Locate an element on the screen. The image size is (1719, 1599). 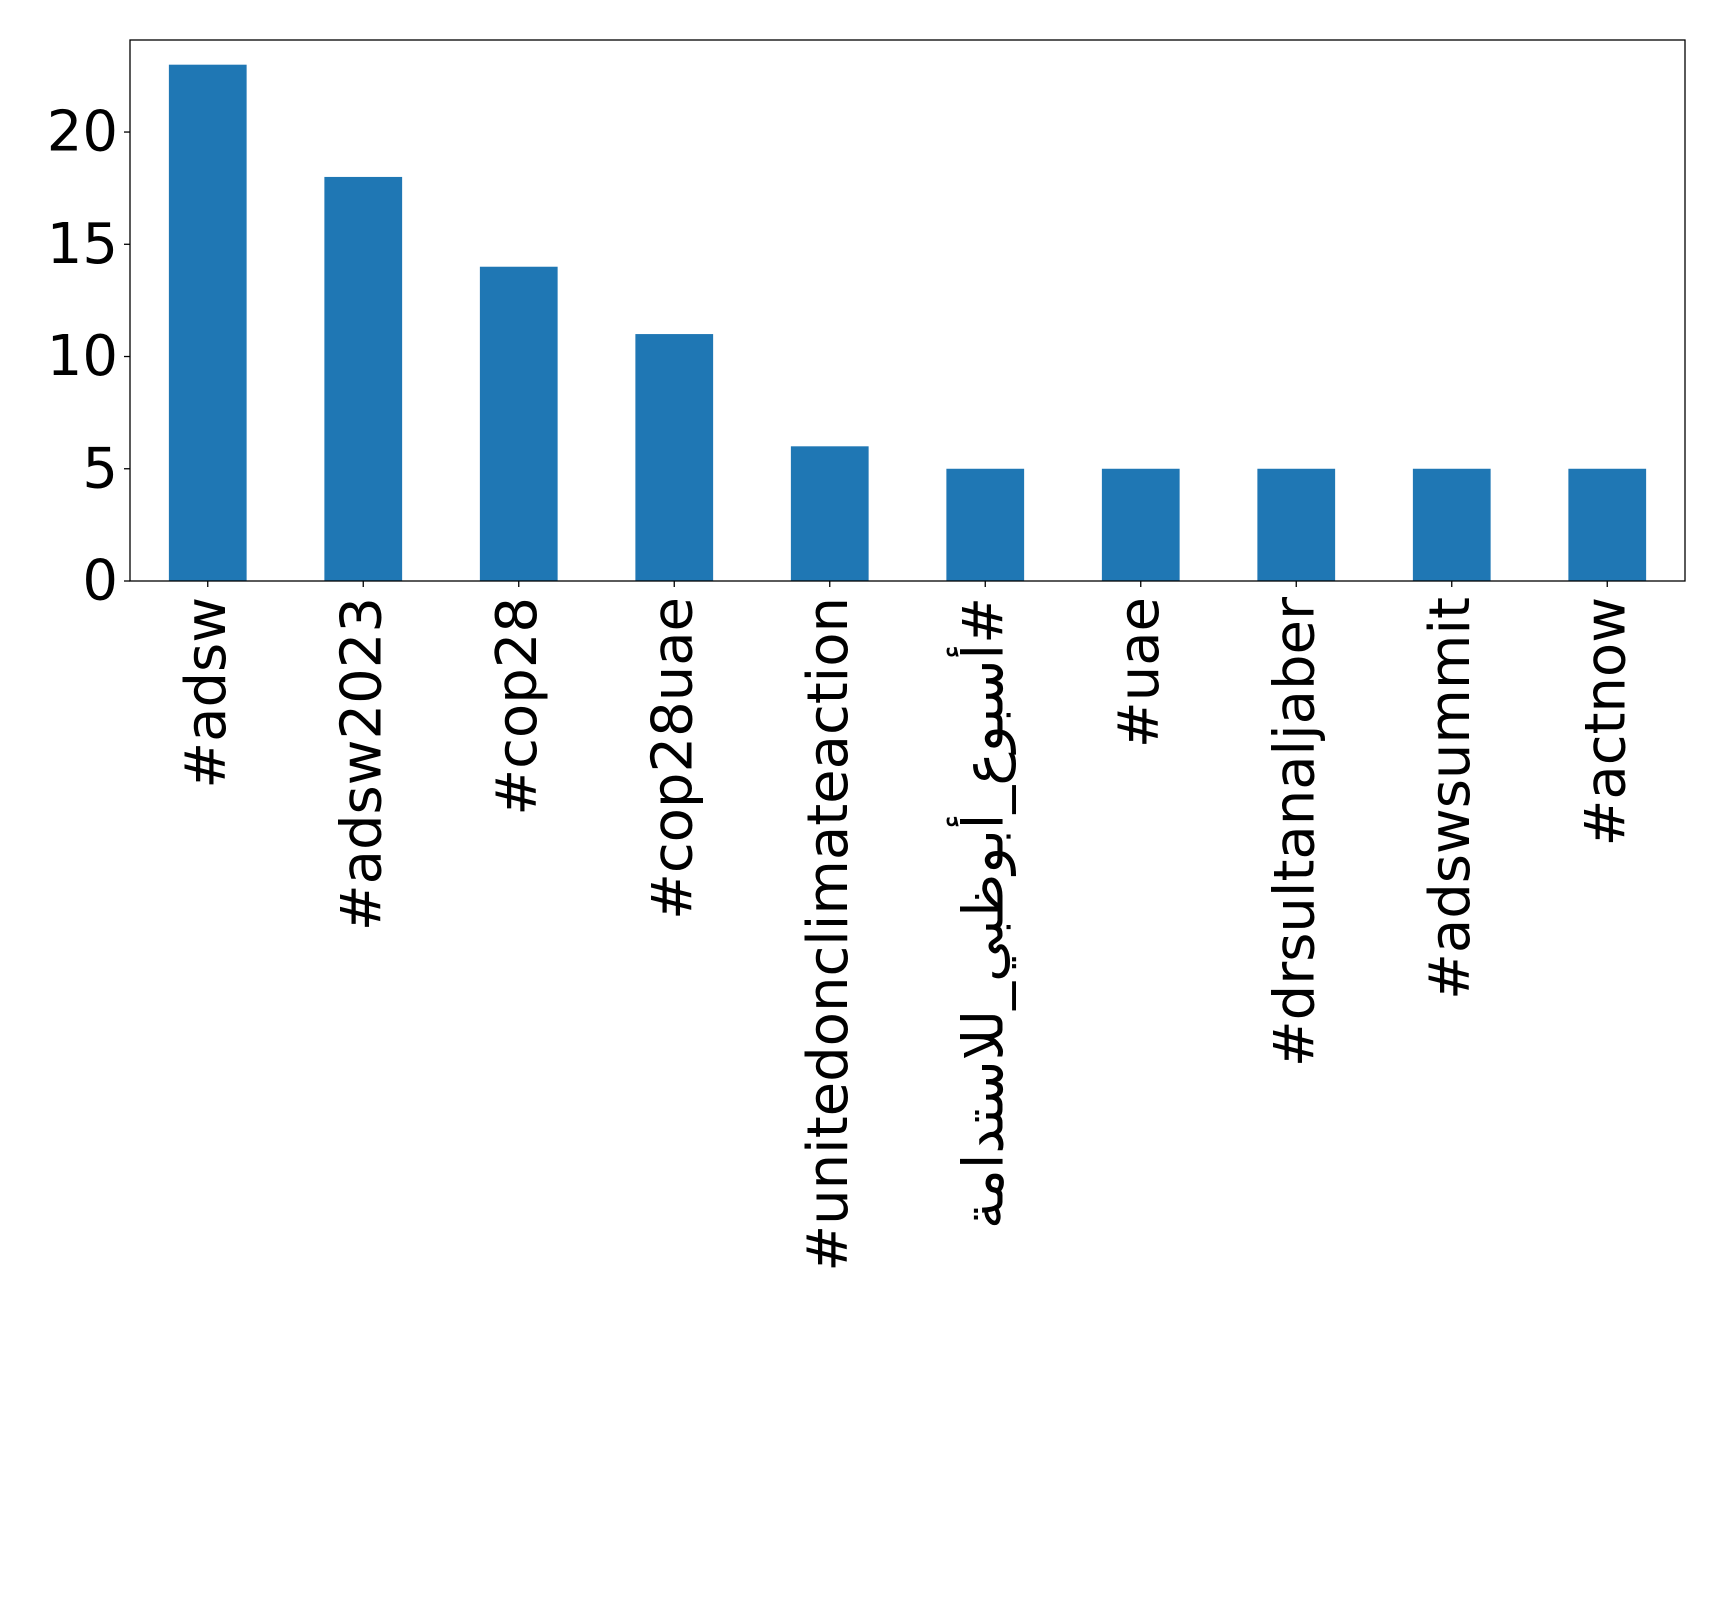
y-tick-label: 5 is located at coordinates (100, 468).